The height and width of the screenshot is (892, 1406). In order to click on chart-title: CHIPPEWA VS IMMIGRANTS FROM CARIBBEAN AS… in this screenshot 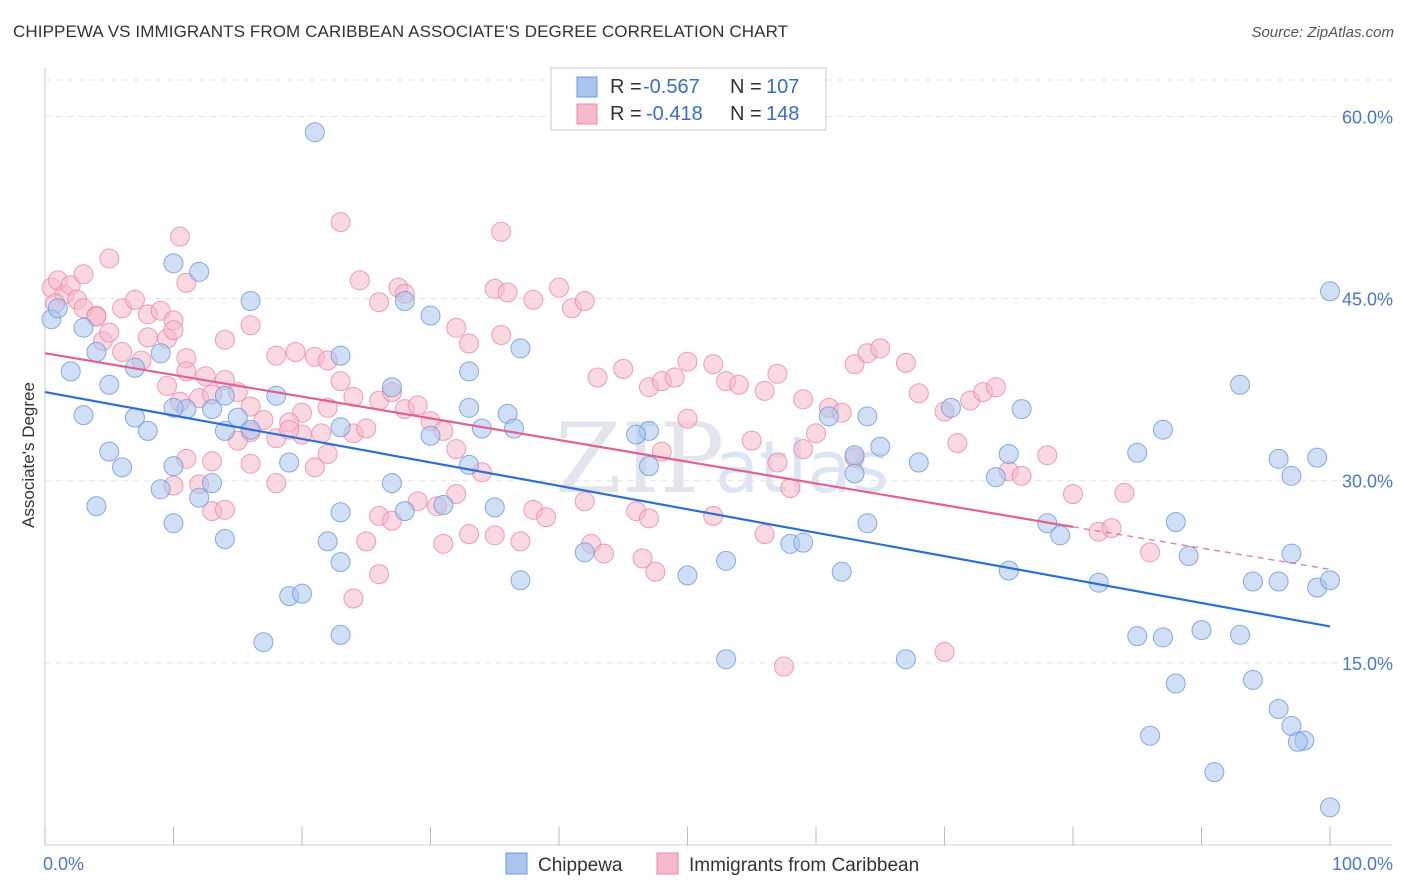, I will do `click(401, 31)`.